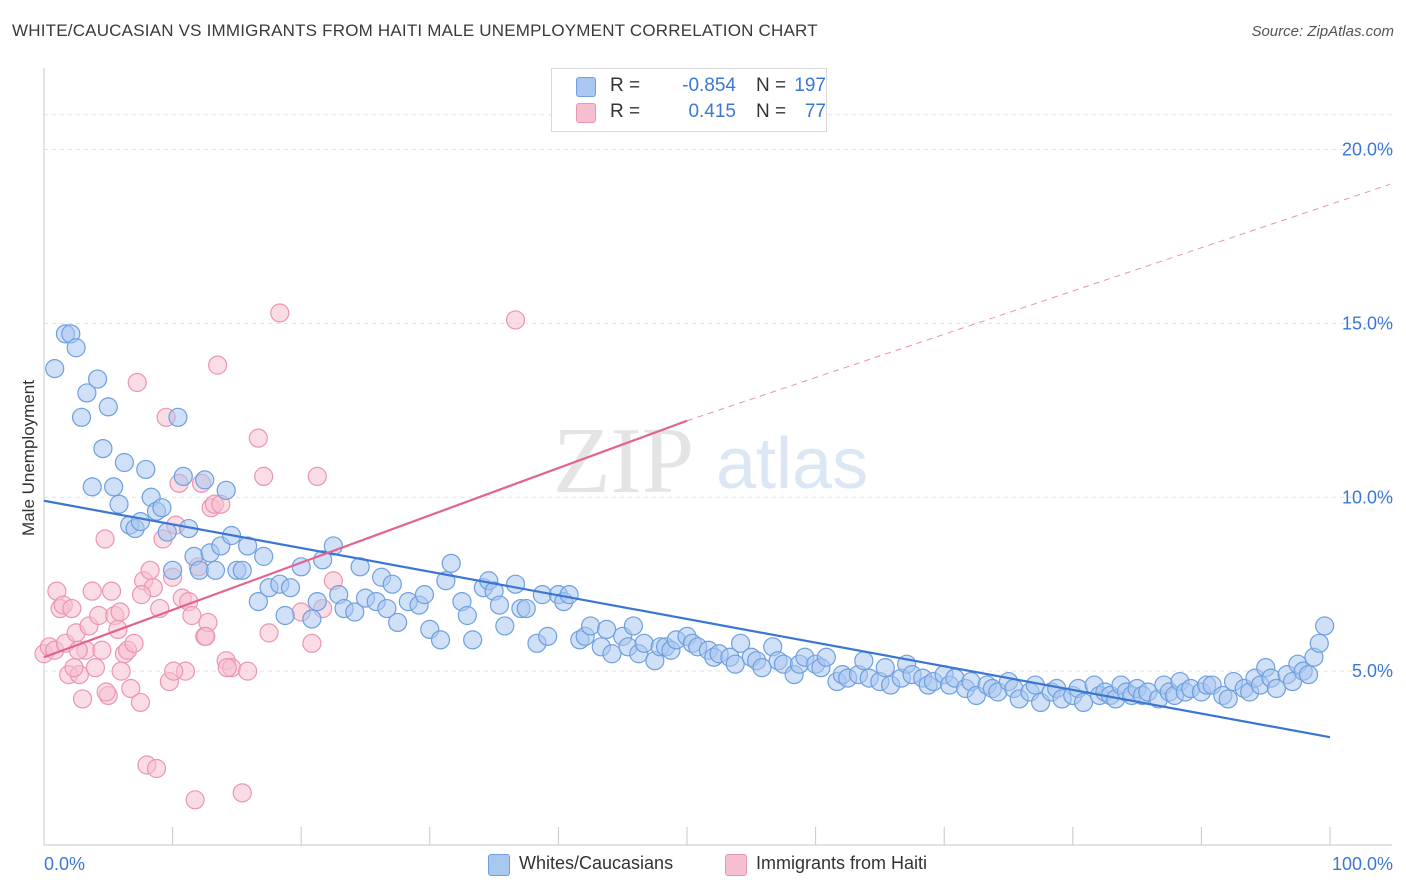 Image resolution: width=1406 pixels, height=892 pixels. I want to click on y-tick-label: 5.0%, so click(1372, 671).